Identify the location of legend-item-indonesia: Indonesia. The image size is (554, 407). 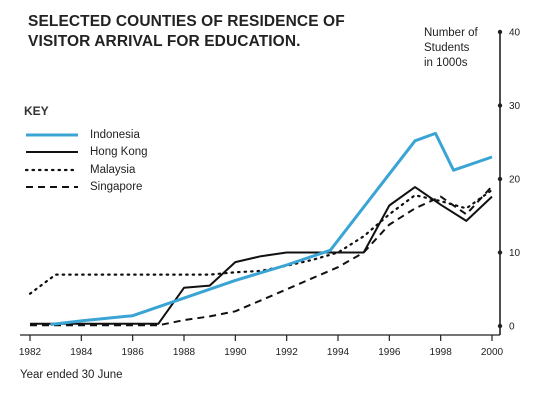
(86, 135).